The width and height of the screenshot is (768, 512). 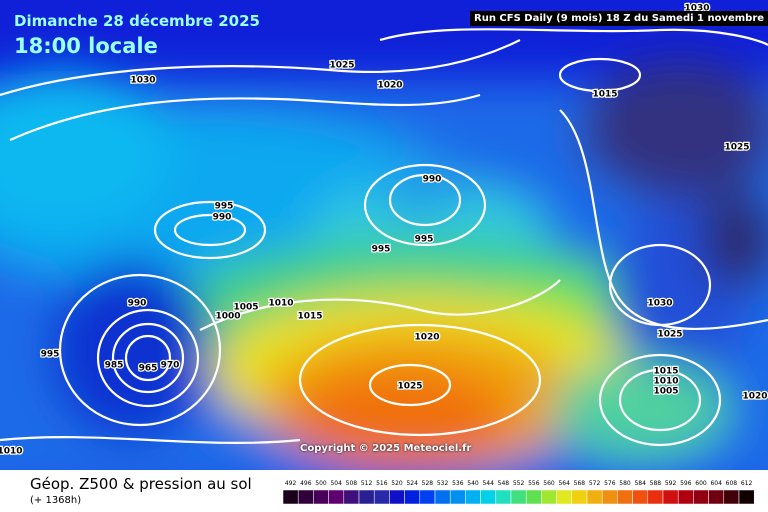 What do you see at coordinates (701, 483) in the screenshot?
I see `legend-label: 600` at bounding box center [701, 483].